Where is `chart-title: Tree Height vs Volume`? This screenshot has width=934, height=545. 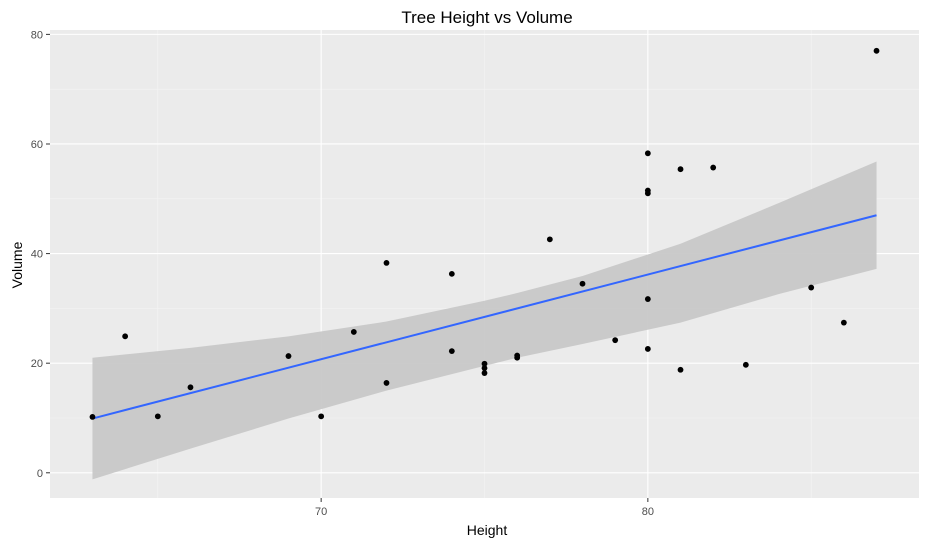
chart-title: Tree Height vs Volume is located at coordinates (486, 17).